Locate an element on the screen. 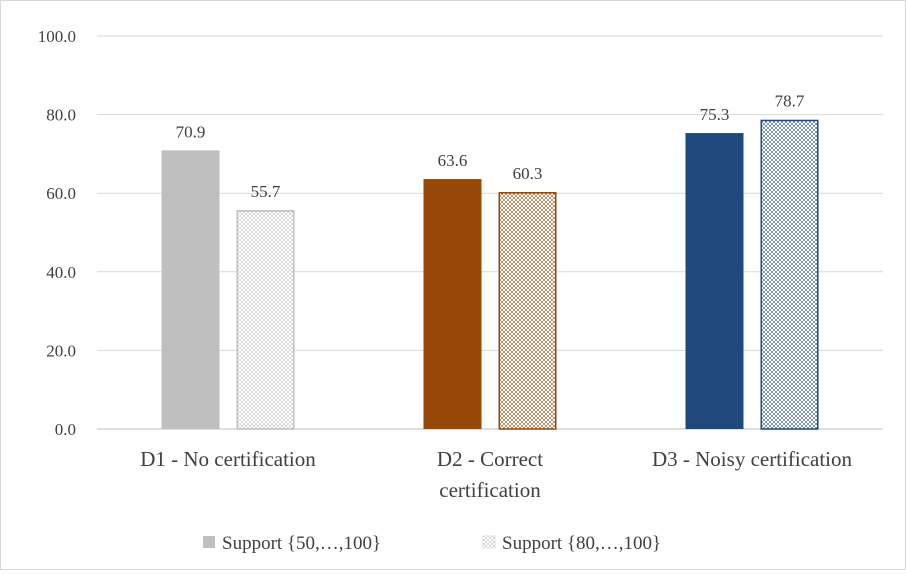 The height and width of the screenshot is (574, 906). data-label: 75.3 is located at coordinates (715, 114).